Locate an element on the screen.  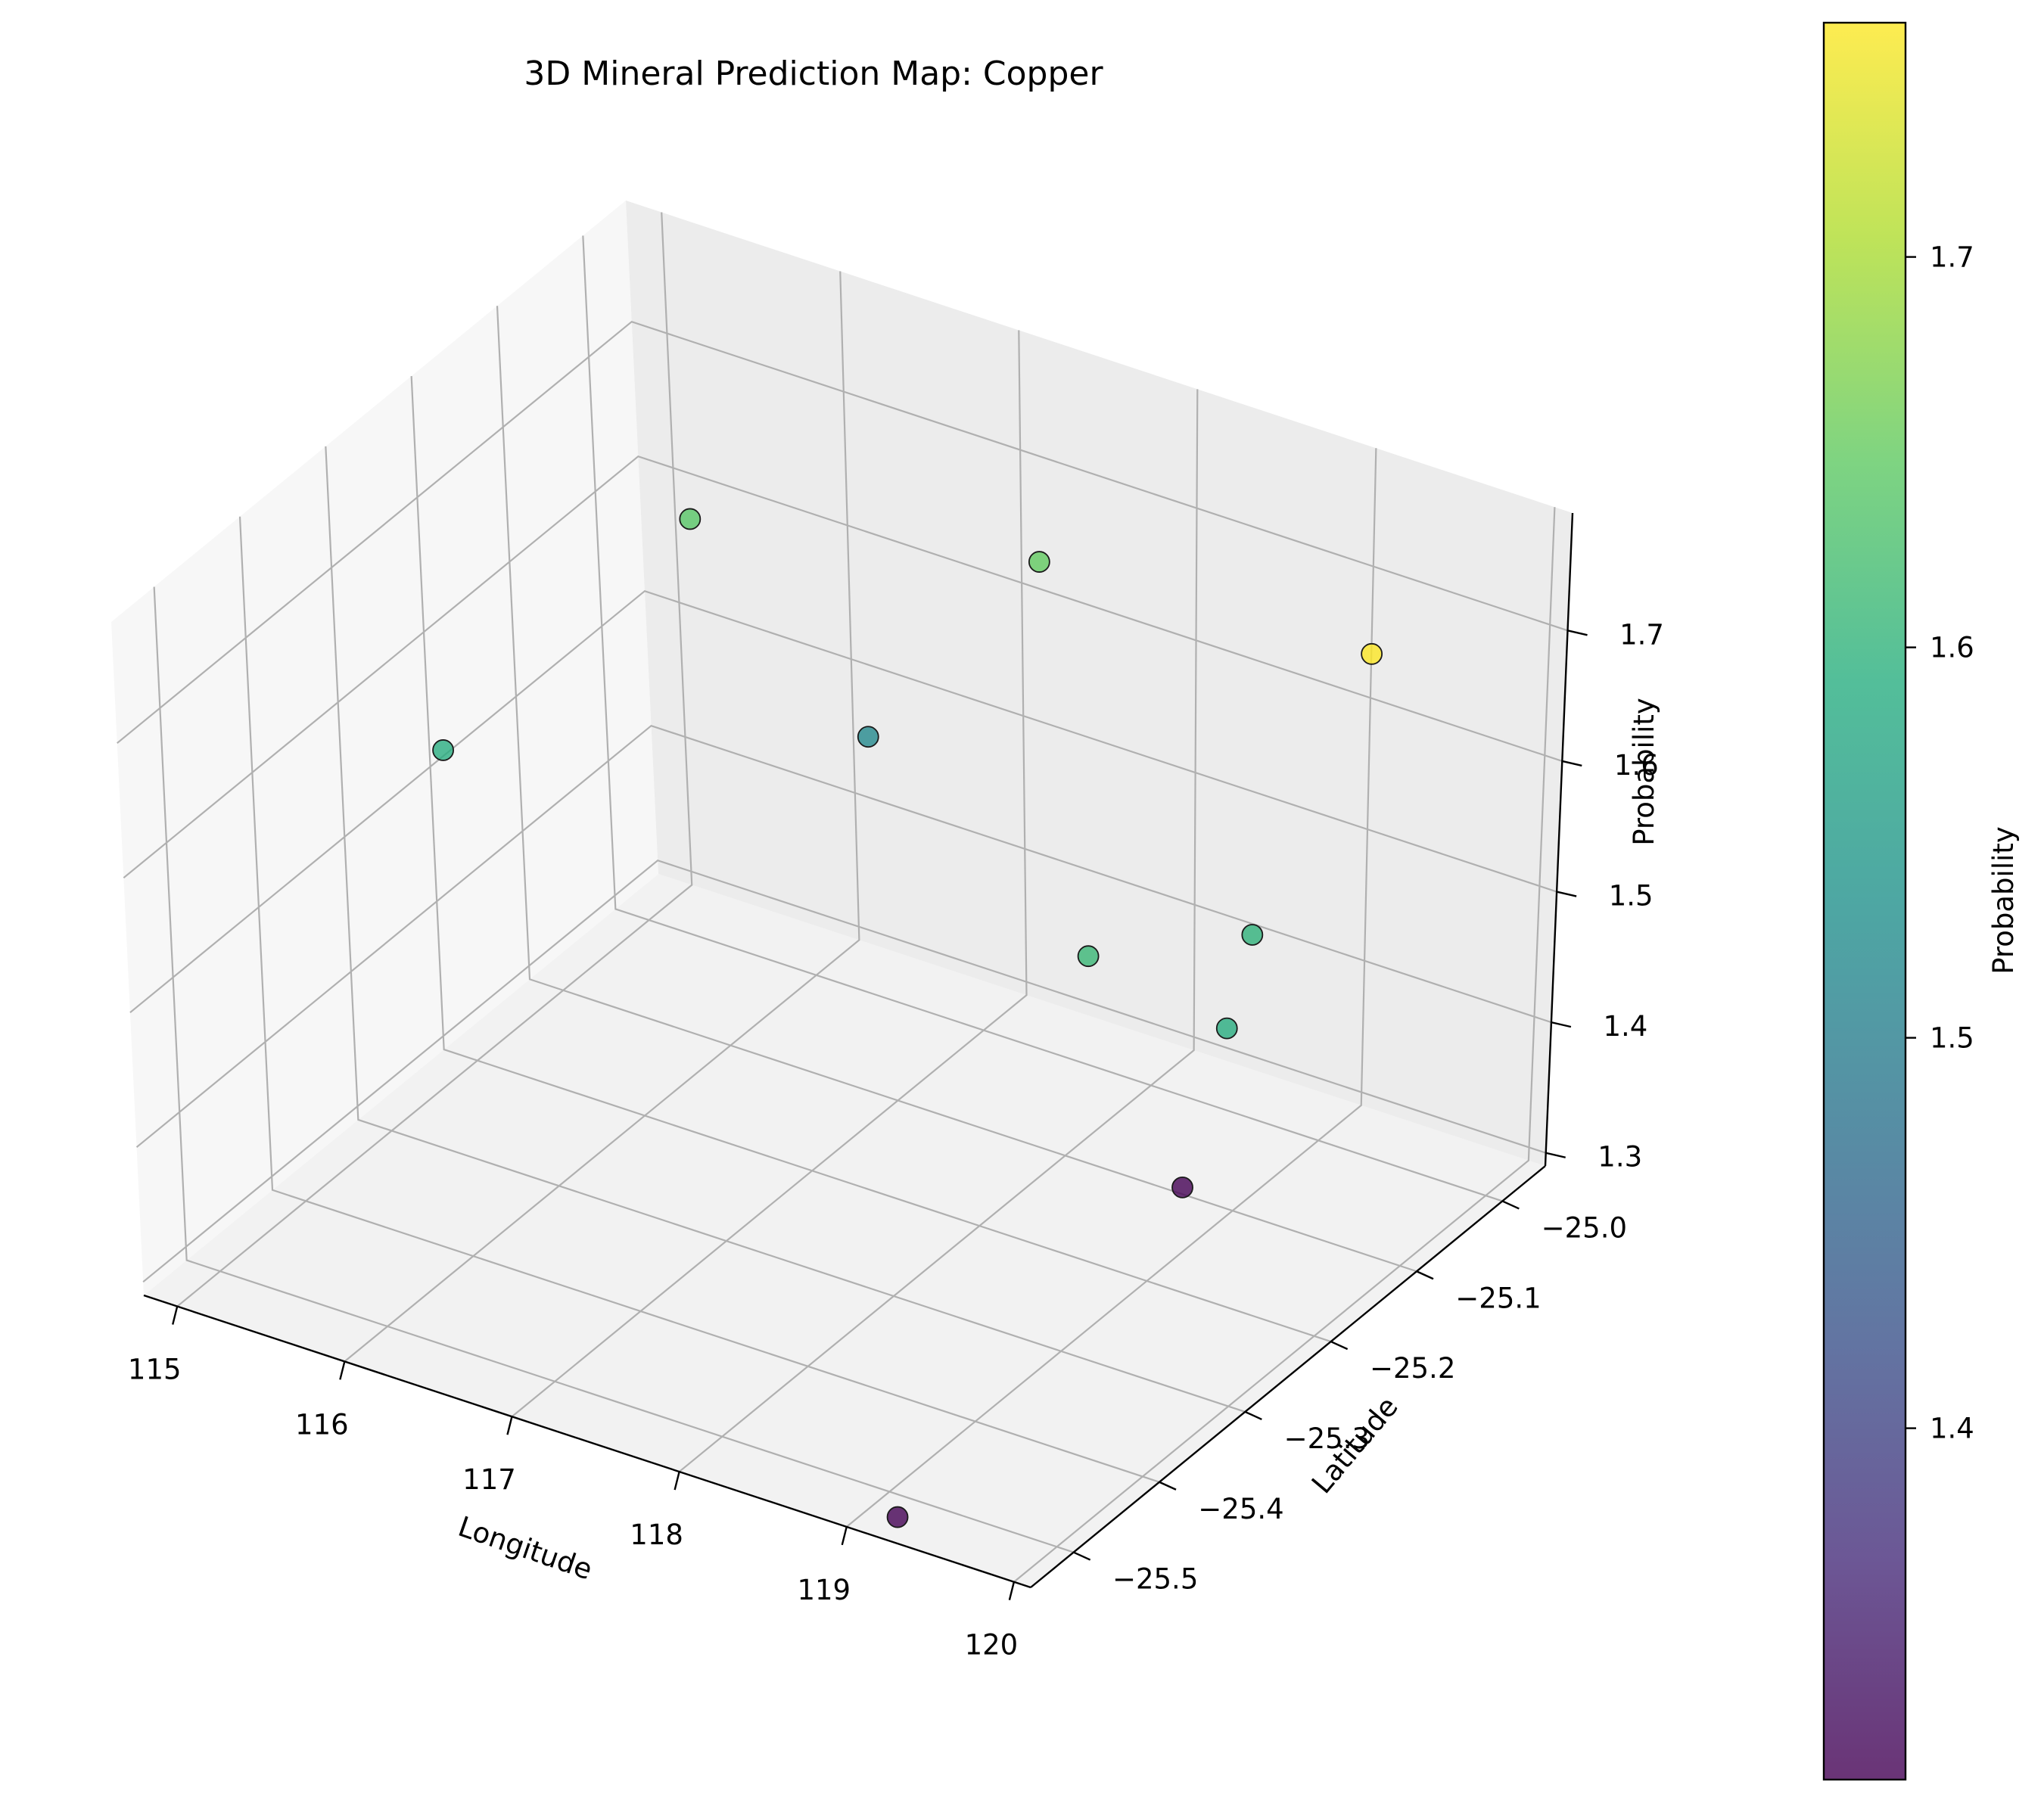
y-tick-label: −25.5 is located at coordinates (1155, 1579).